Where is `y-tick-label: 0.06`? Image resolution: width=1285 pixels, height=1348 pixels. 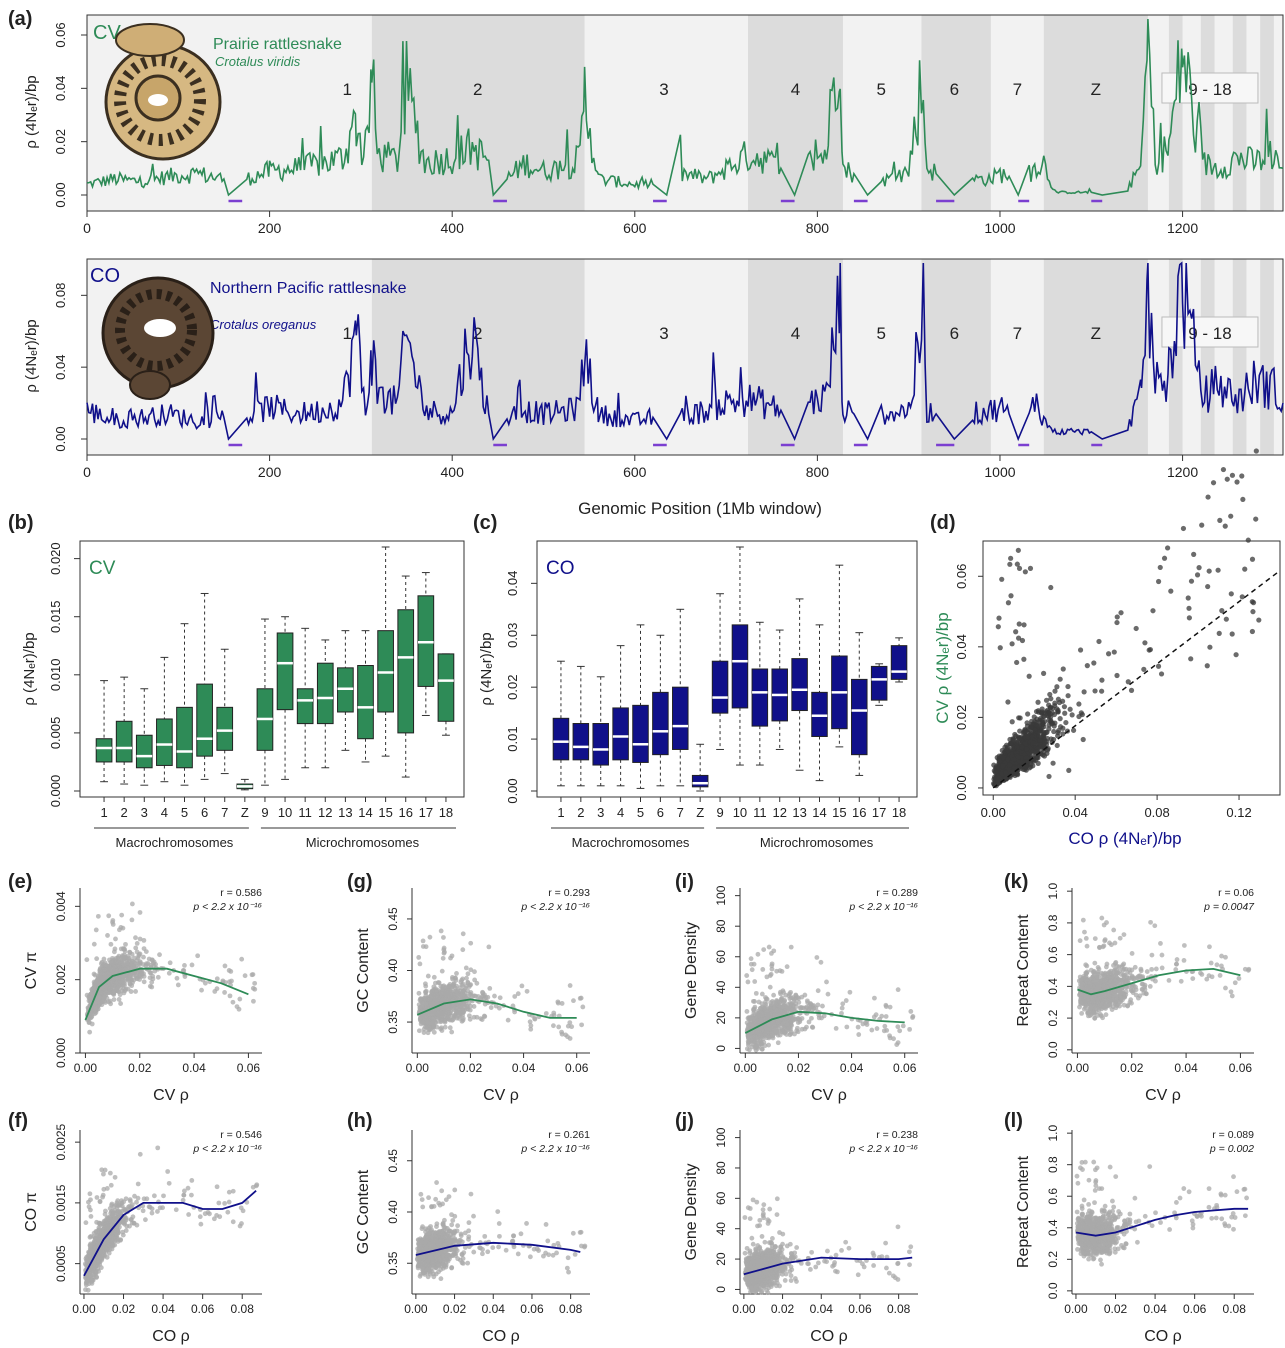
y-tick-label: 0.06 is located at coordinates (961, 576).